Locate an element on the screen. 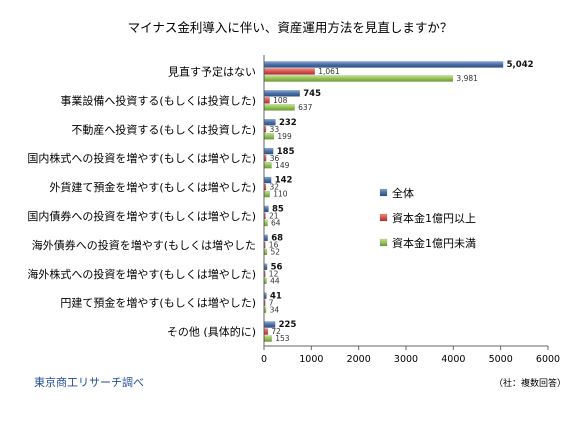 This screenshot has height=422, width=586. category-label: 外貨建て預金を増やす(もしくは増やした) is located at coordinates (152, 187).